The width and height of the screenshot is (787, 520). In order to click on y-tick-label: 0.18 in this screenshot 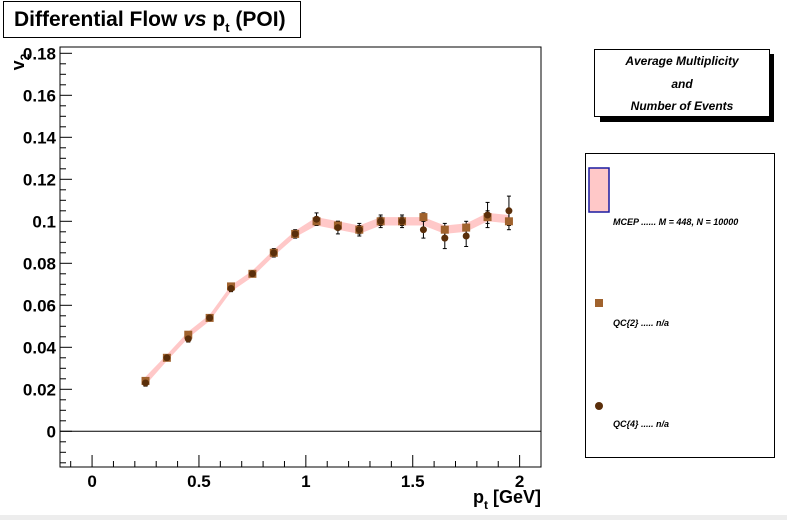, I will do `click(39, 53)`.